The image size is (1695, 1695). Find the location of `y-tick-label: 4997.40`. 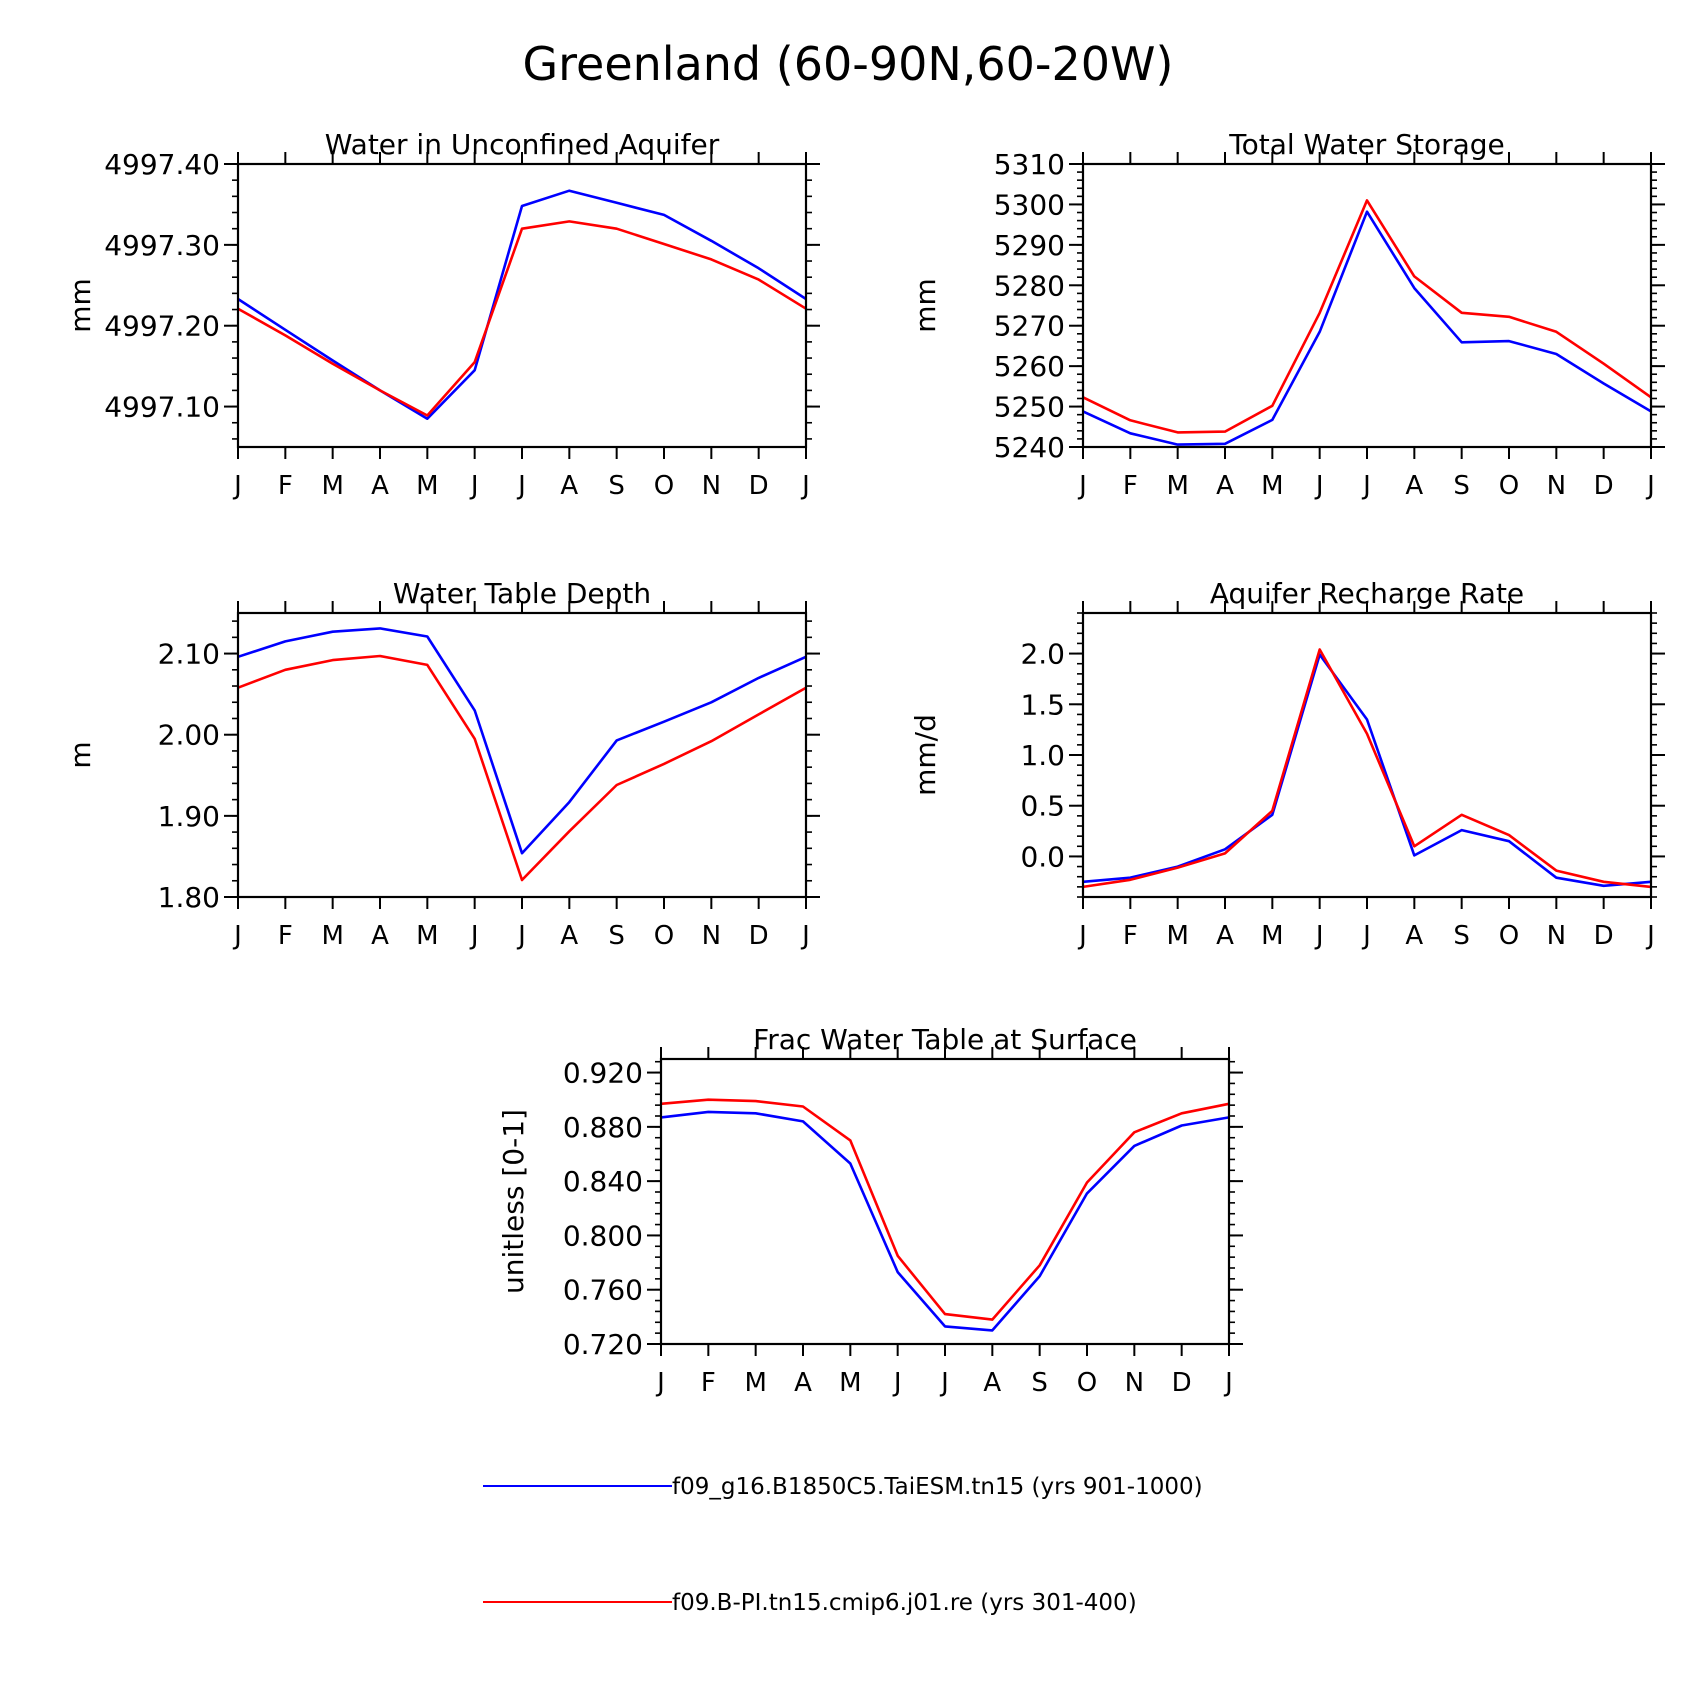

y-tick-label: 4997.40 is located at coordinates (162, 164).